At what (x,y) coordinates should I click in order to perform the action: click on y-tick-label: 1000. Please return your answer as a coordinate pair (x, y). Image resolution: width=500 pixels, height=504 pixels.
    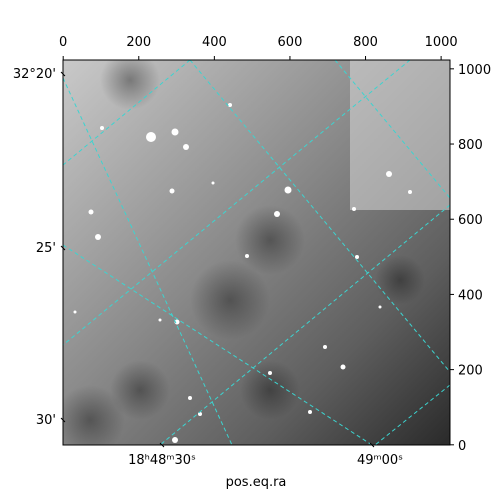
    Looking at the image, I should click on (474, 70).